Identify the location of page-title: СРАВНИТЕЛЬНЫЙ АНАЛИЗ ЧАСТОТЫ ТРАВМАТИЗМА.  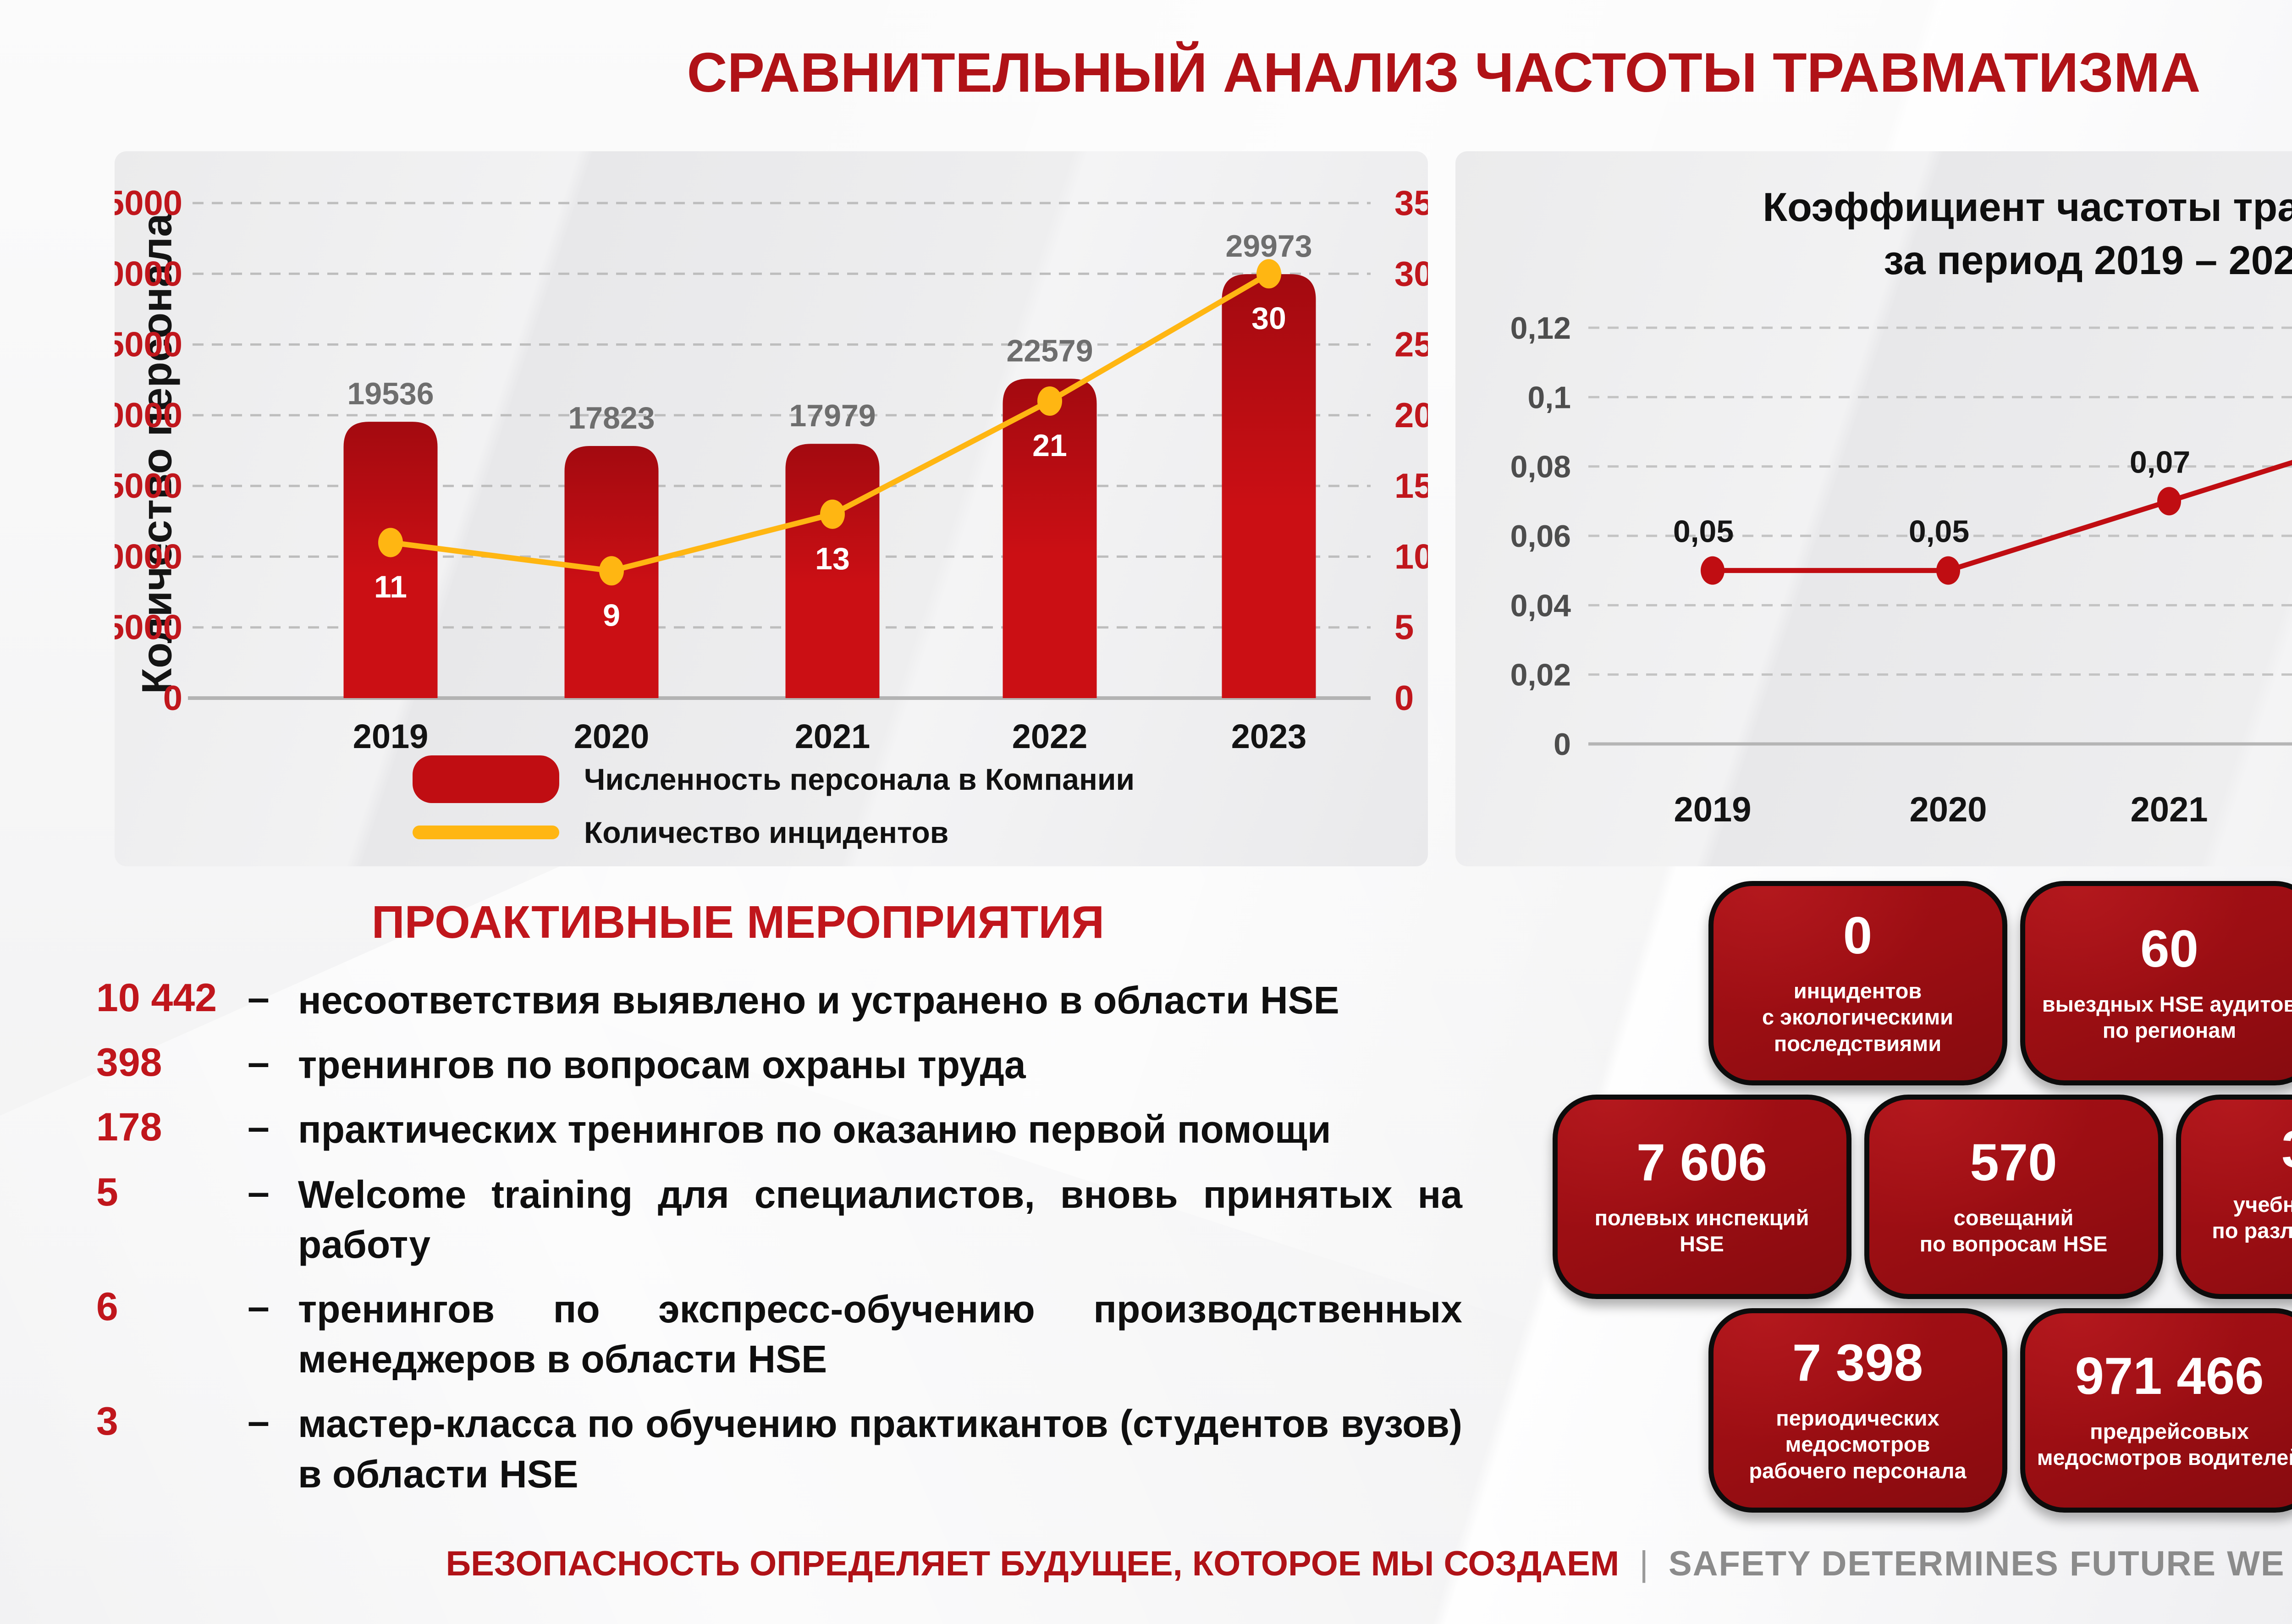
(1444, 72).